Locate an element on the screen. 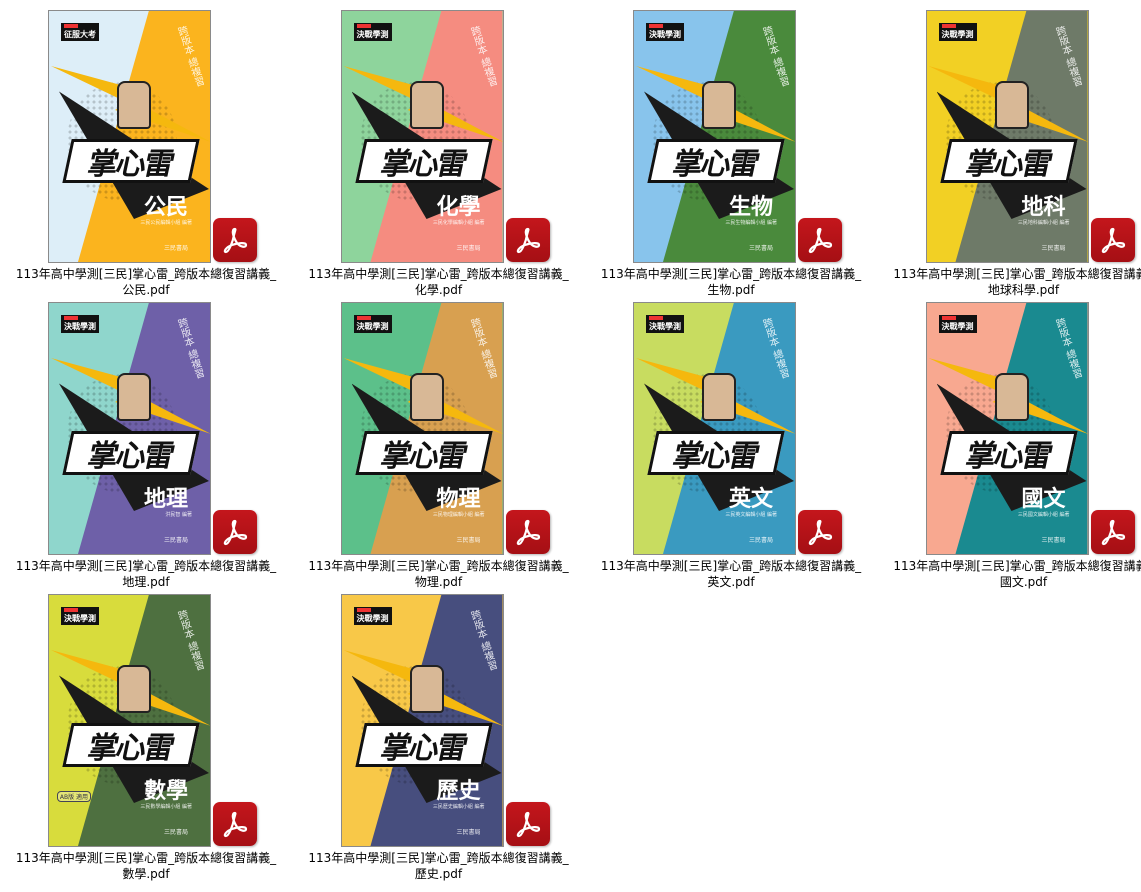 Image resolution: width=1141 pixels, height=892 pixels. cover-badge: 征服大考 is located at coordinates (80, 32).